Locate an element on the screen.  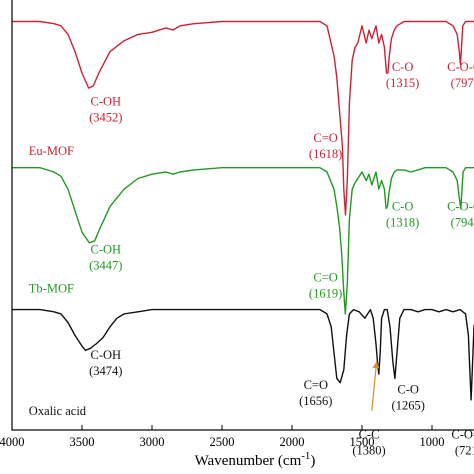
peak-annotation-11: C-O (1265) is located at coordinates (408, 397).